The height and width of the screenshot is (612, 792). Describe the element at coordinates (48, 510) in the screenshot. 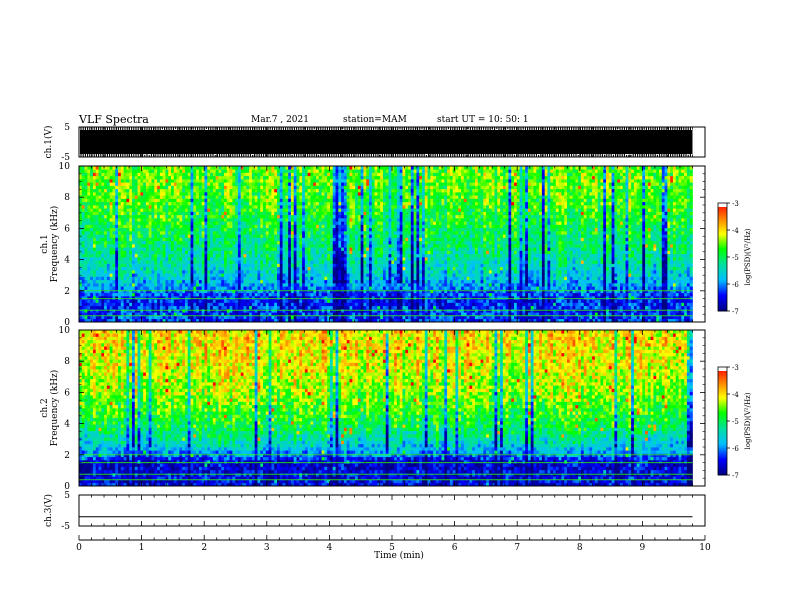

I see `y-axis-label: ch.3(V)` at that location.